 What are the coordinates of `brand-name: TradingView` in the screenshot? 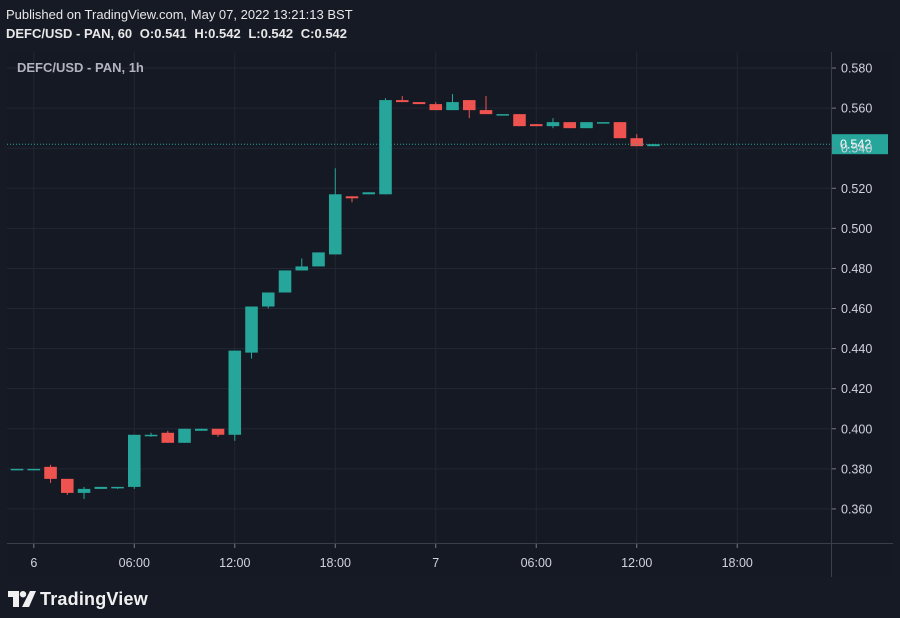 It's located at (94, 598).